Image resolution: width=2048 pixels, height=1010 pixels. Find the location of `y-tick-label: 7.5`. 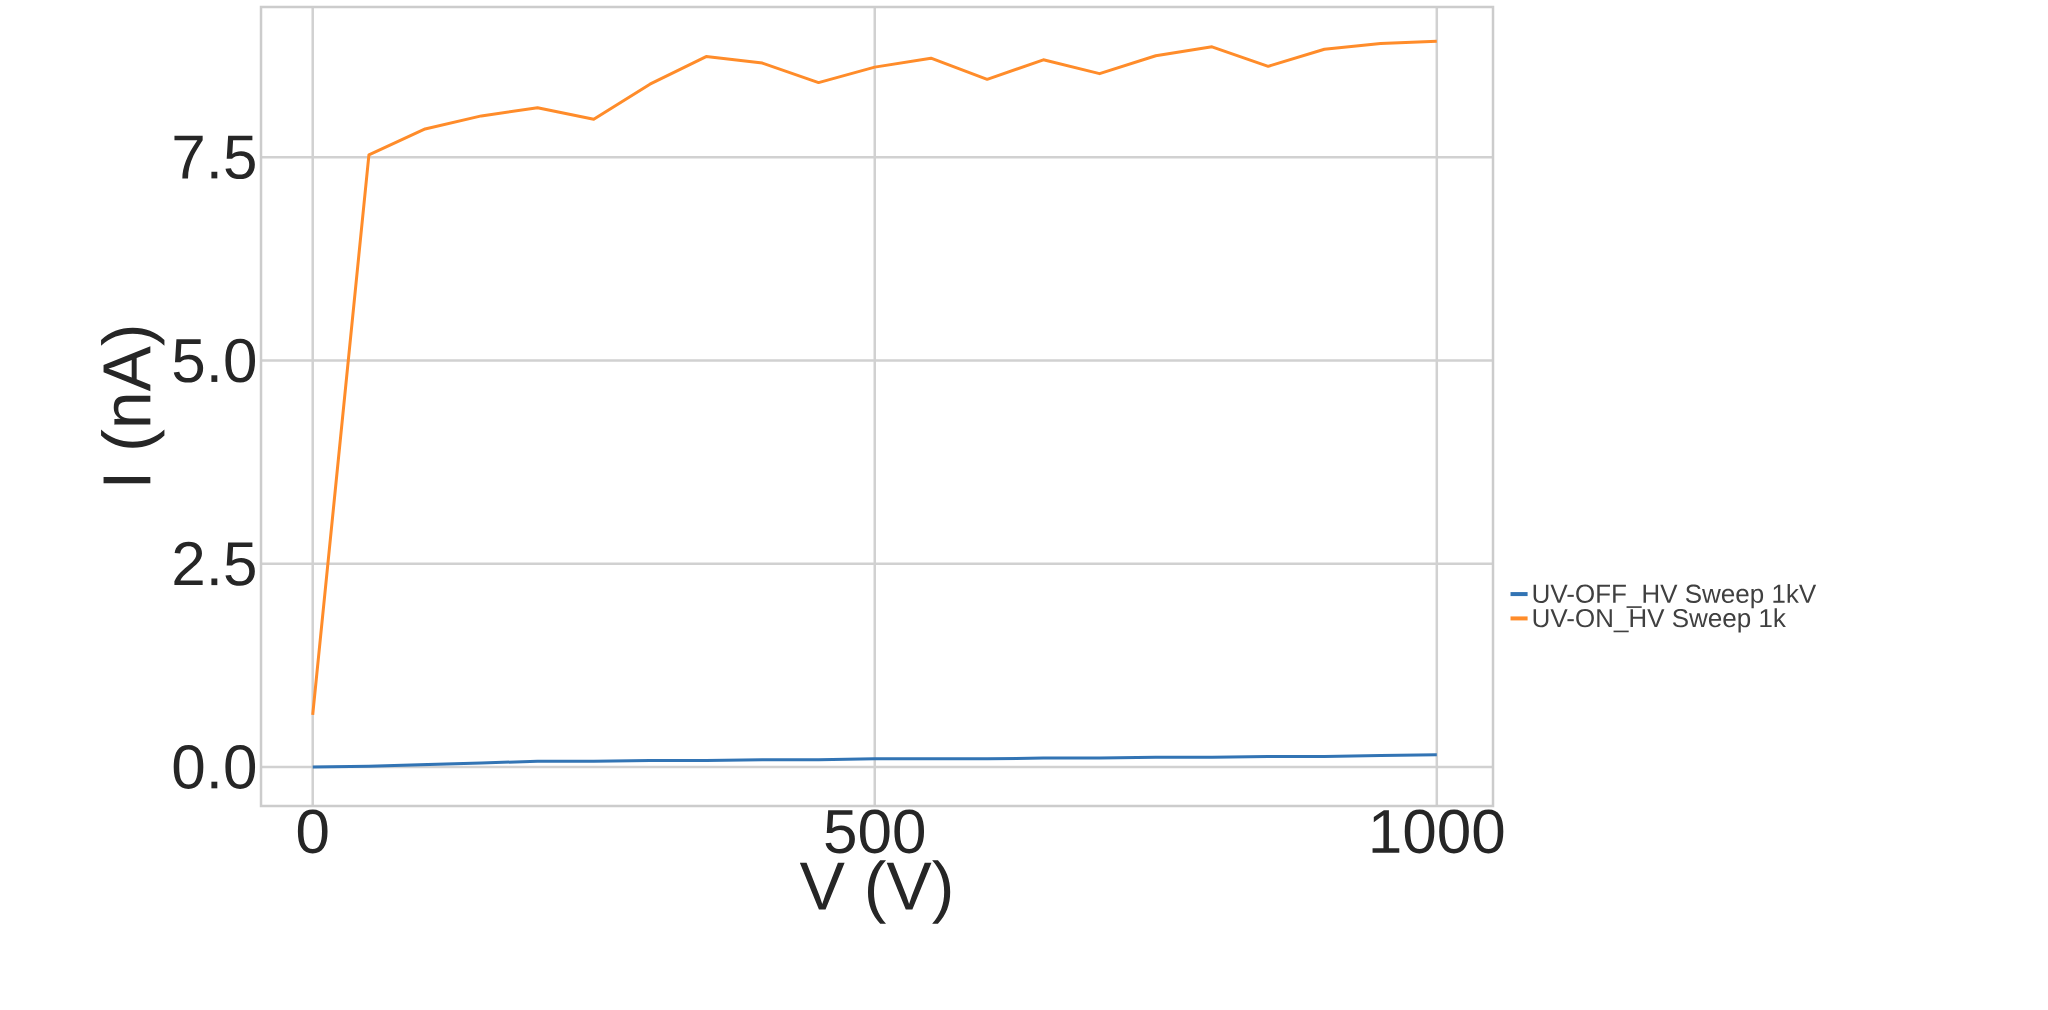

y-tick-label: 7.5 is located at coordinates (214, 157).